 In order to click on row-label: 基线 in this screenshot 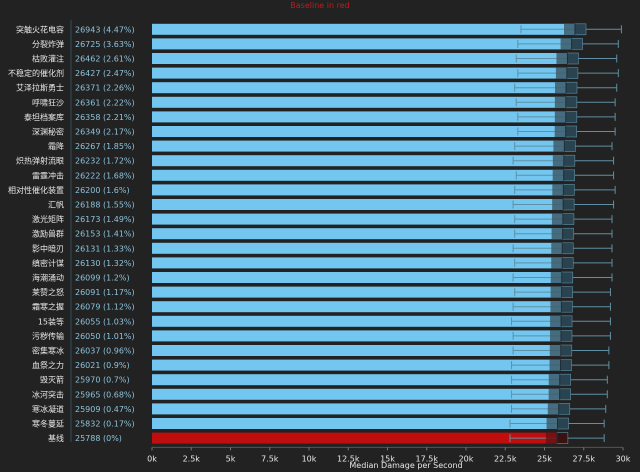, I will do `click(56, 438)`.